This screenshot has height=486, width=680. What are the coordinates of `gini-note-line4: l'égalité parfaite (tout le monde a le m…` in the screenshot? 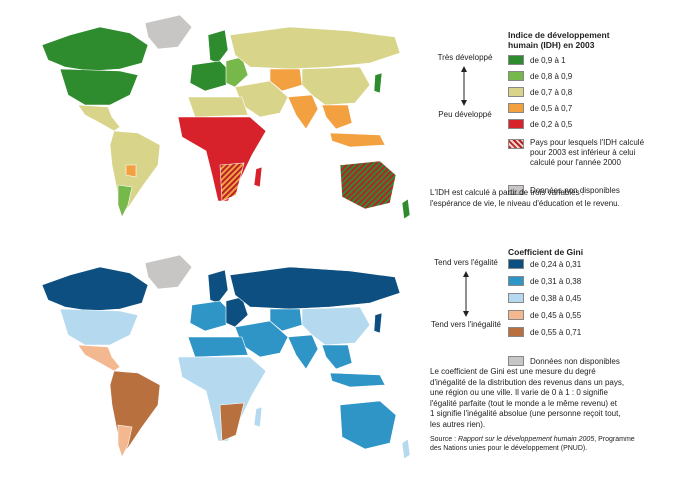 It's located at (523, 403).